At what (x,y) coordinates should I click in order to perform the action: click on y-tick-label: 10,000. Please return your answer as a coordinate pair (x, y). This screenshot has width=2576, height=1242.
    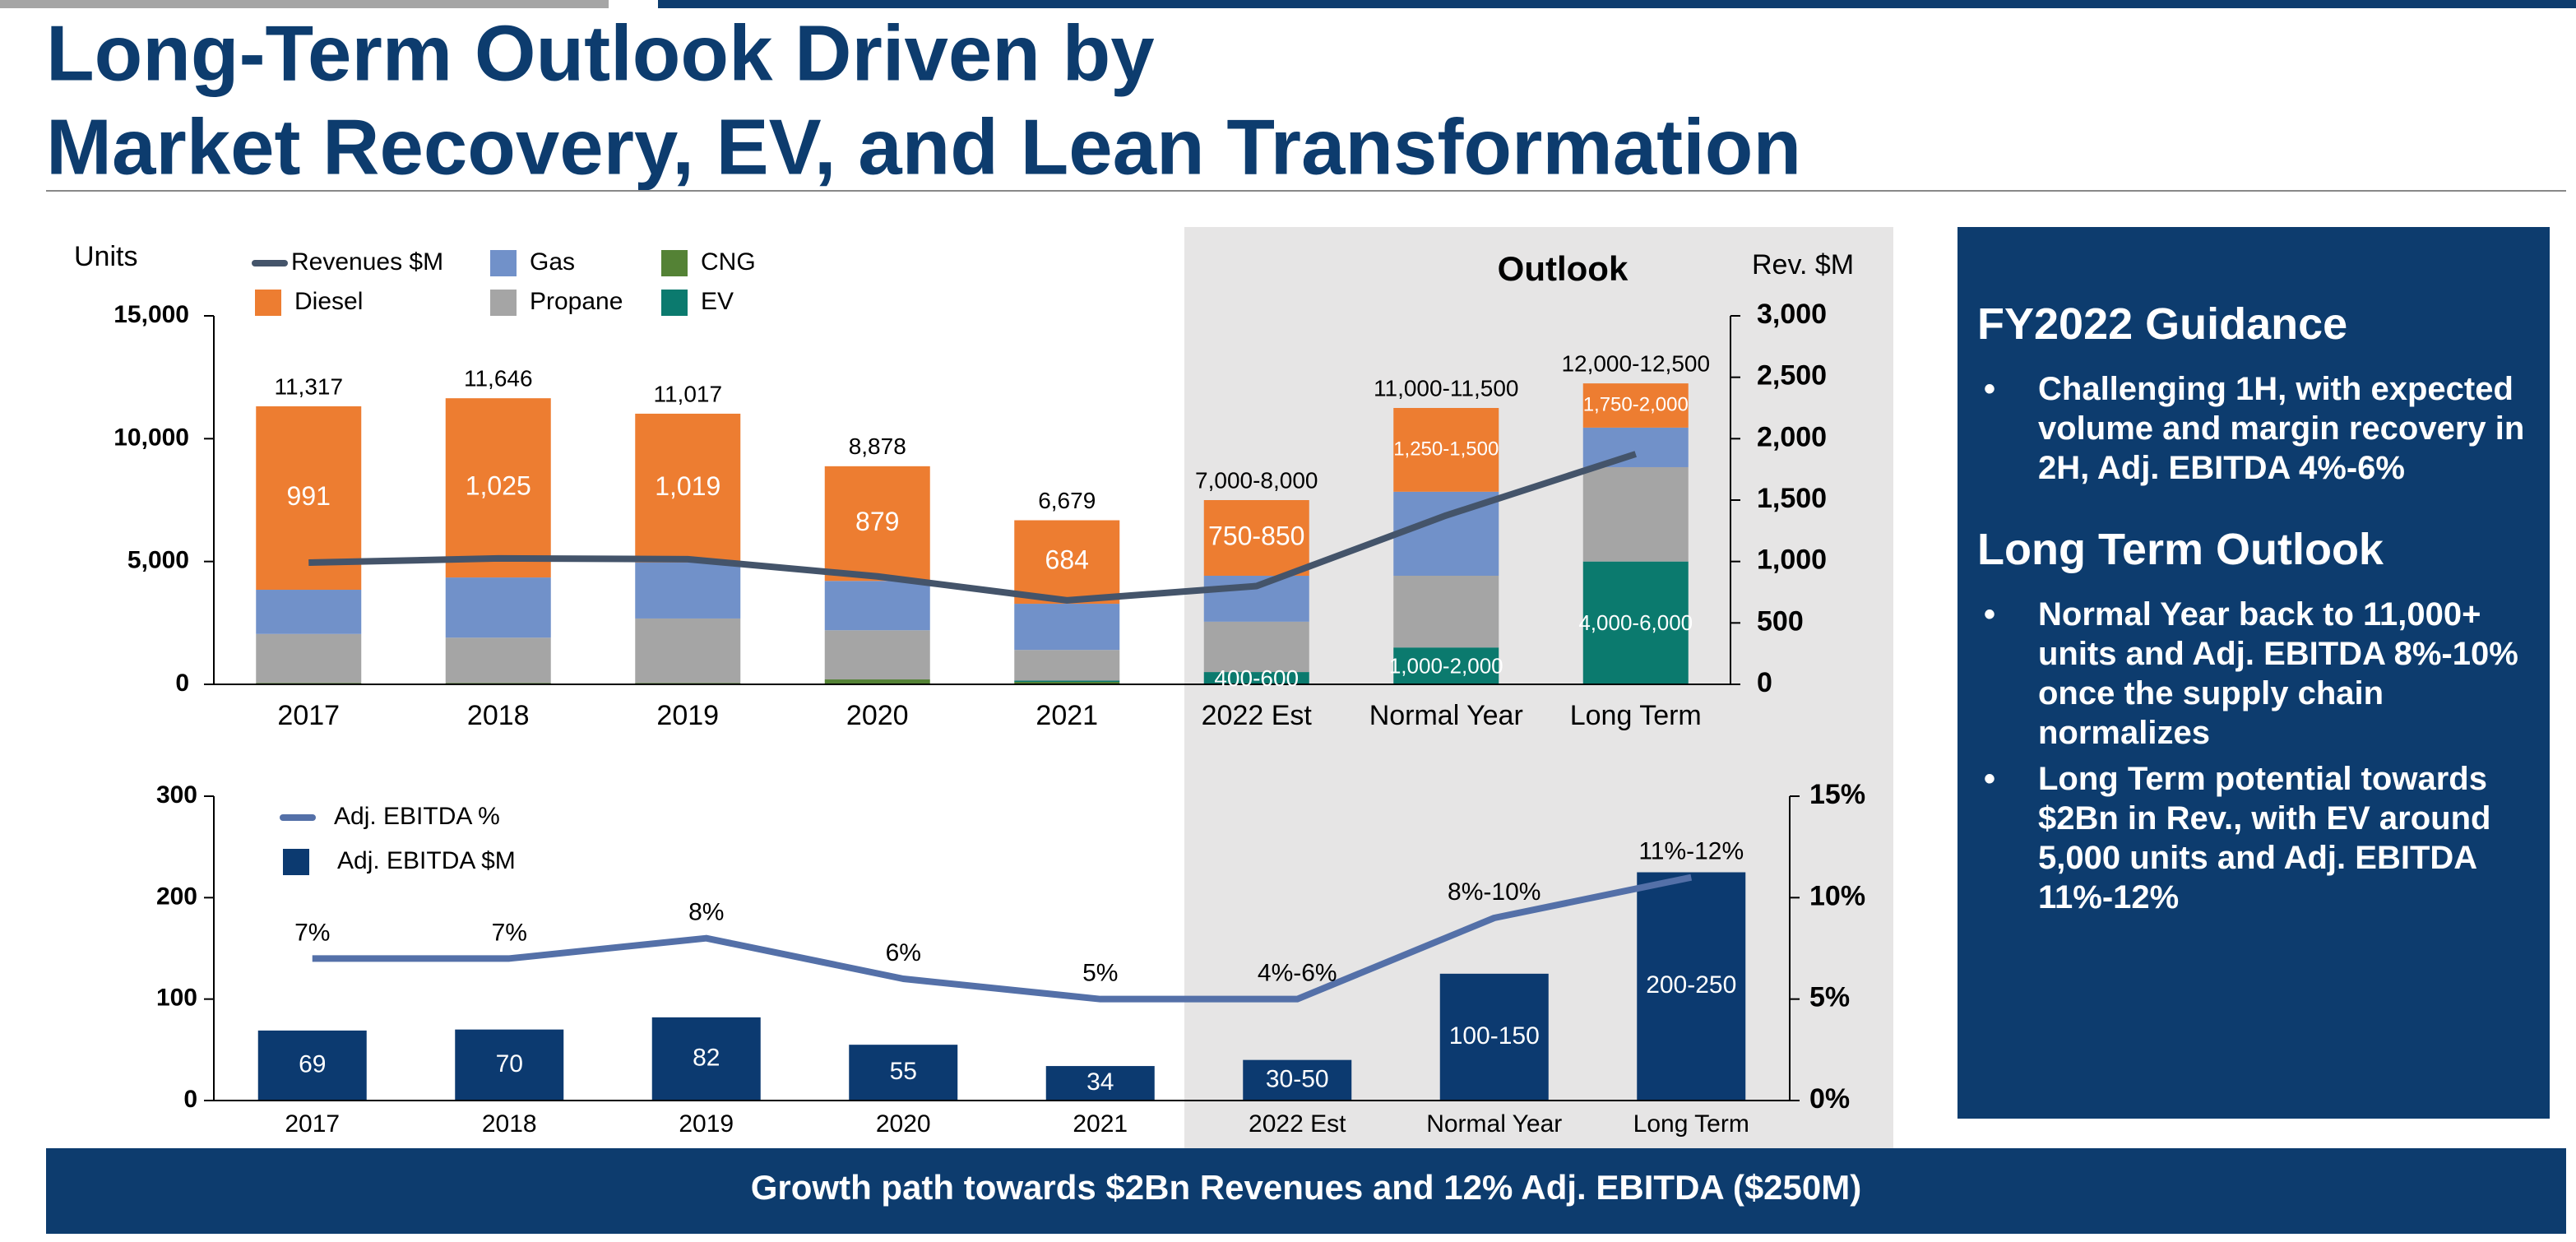
    Looking at the image, I should click on (152, 438).